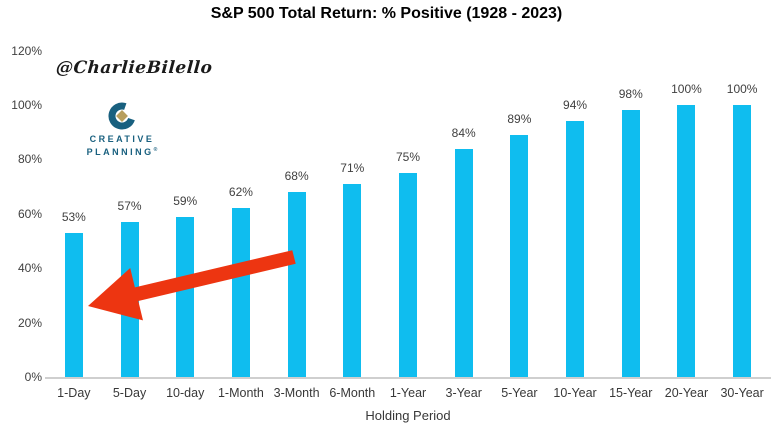 Image resolution: width=773 pixels, height=431 pixels. What do you see at coordinates (155, 150) in the screenshot?
I see `registered-mark: ®` at bounding box center [155, 150].